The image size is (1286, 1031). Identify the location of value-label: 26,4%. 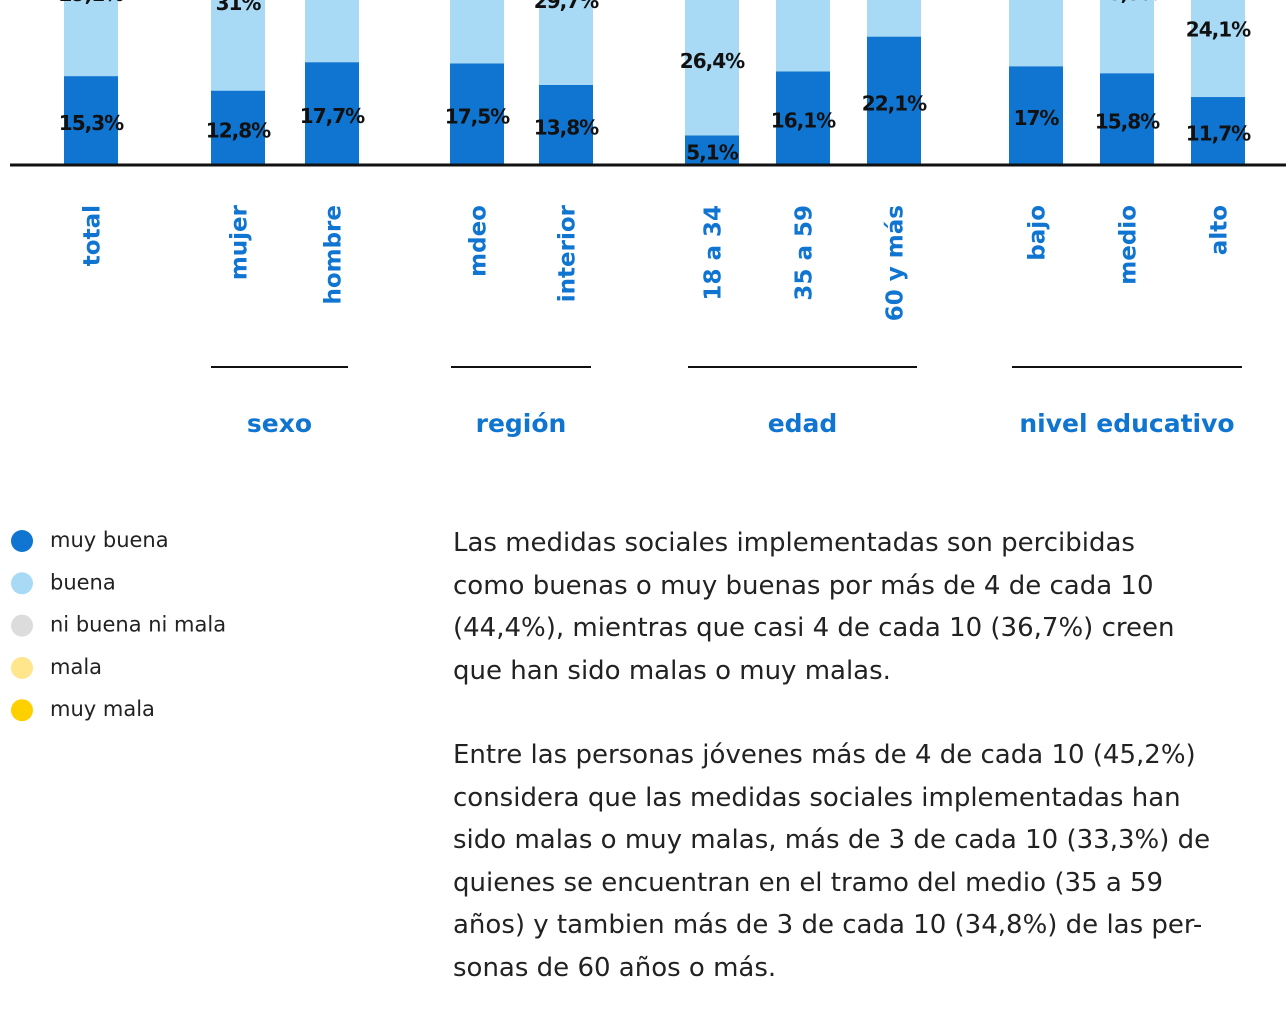
(712, 61).